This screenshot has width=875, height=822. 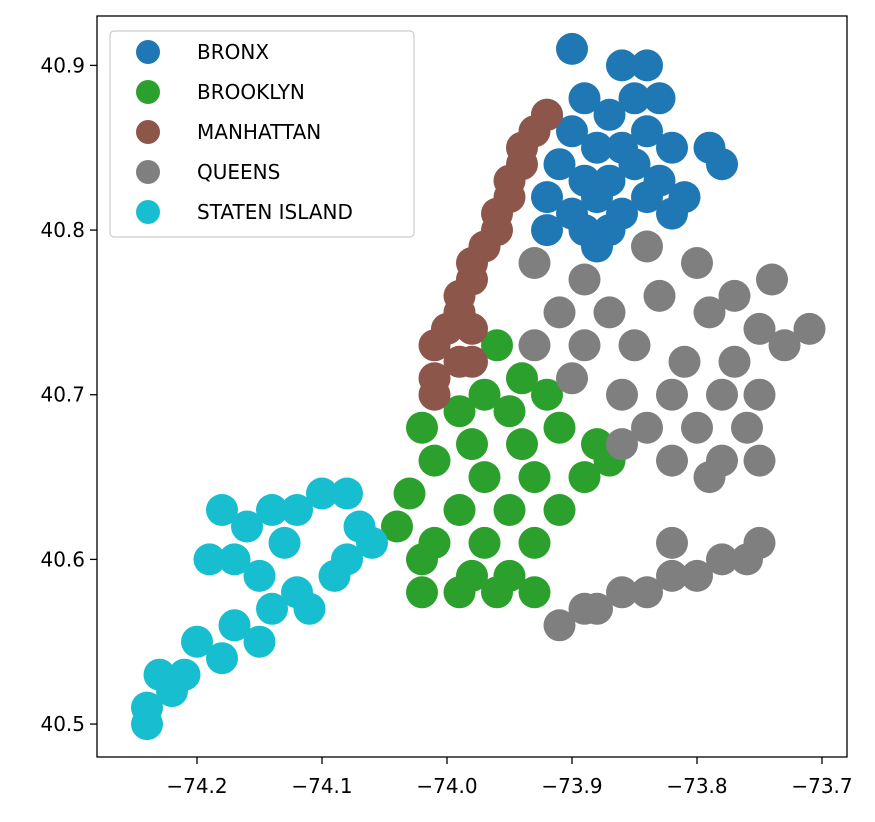 I want to click on series-bronx, so click(x=634, y=147).